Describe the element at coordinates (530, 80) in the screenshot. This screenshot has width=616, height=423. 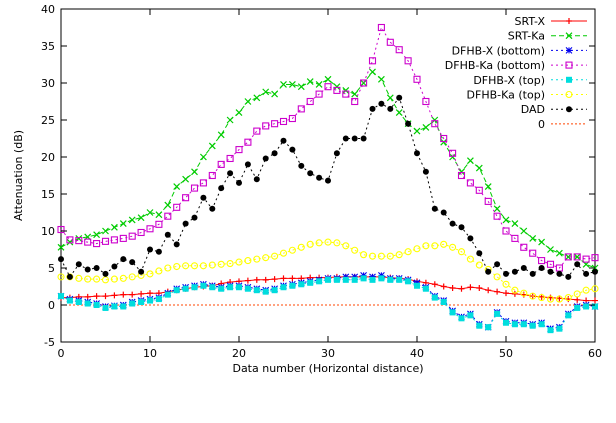
I see `legend-item-dfhb-x-top: DFHB-X (top)` at that location.